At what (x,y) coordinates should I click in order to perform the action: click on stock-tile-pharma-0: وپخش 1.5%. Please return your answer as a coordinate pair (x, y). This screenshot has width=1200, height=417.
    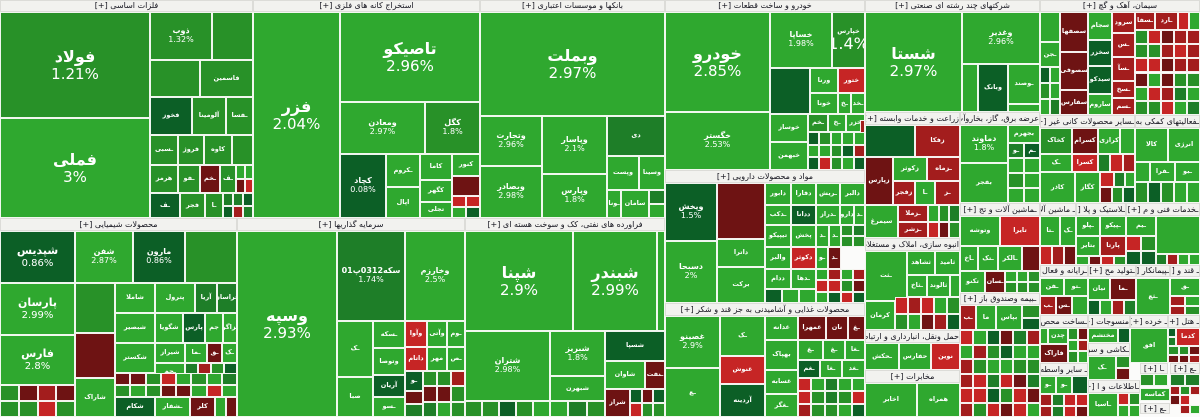
    Looking at the image, I should click on (691, 212).